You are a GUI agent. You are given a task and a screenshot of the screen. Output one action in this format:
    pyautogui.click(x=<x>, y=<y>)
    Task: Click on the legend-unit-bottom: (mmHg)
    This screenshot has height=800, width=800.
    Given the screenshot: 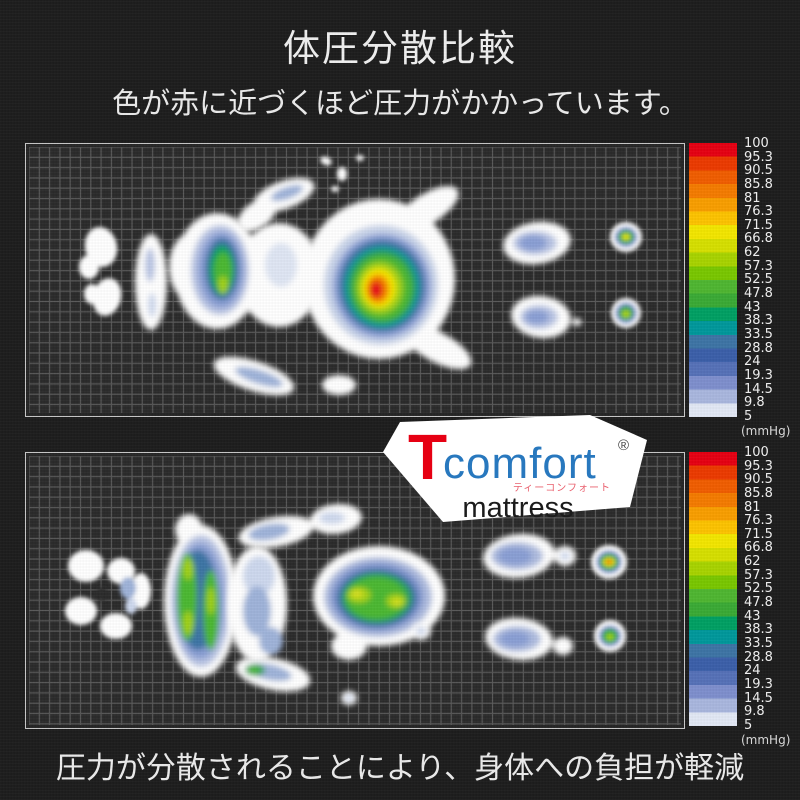 What is the action you would take?
    pyautogui.click(x=766, y=740)
    